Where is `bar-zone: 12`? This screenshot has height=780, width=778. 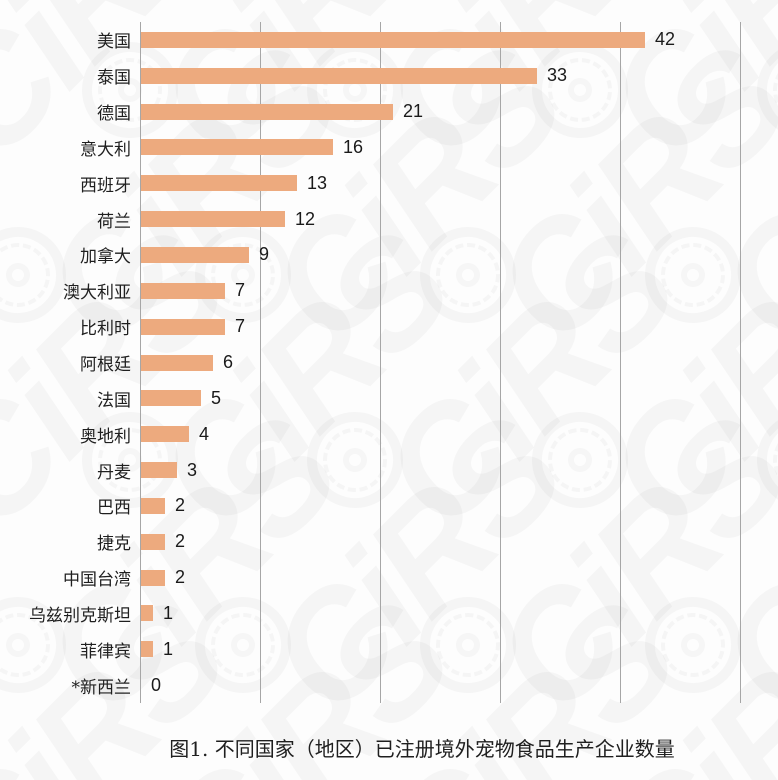 bar-zone: 12 is located at coordinates (459, 219).